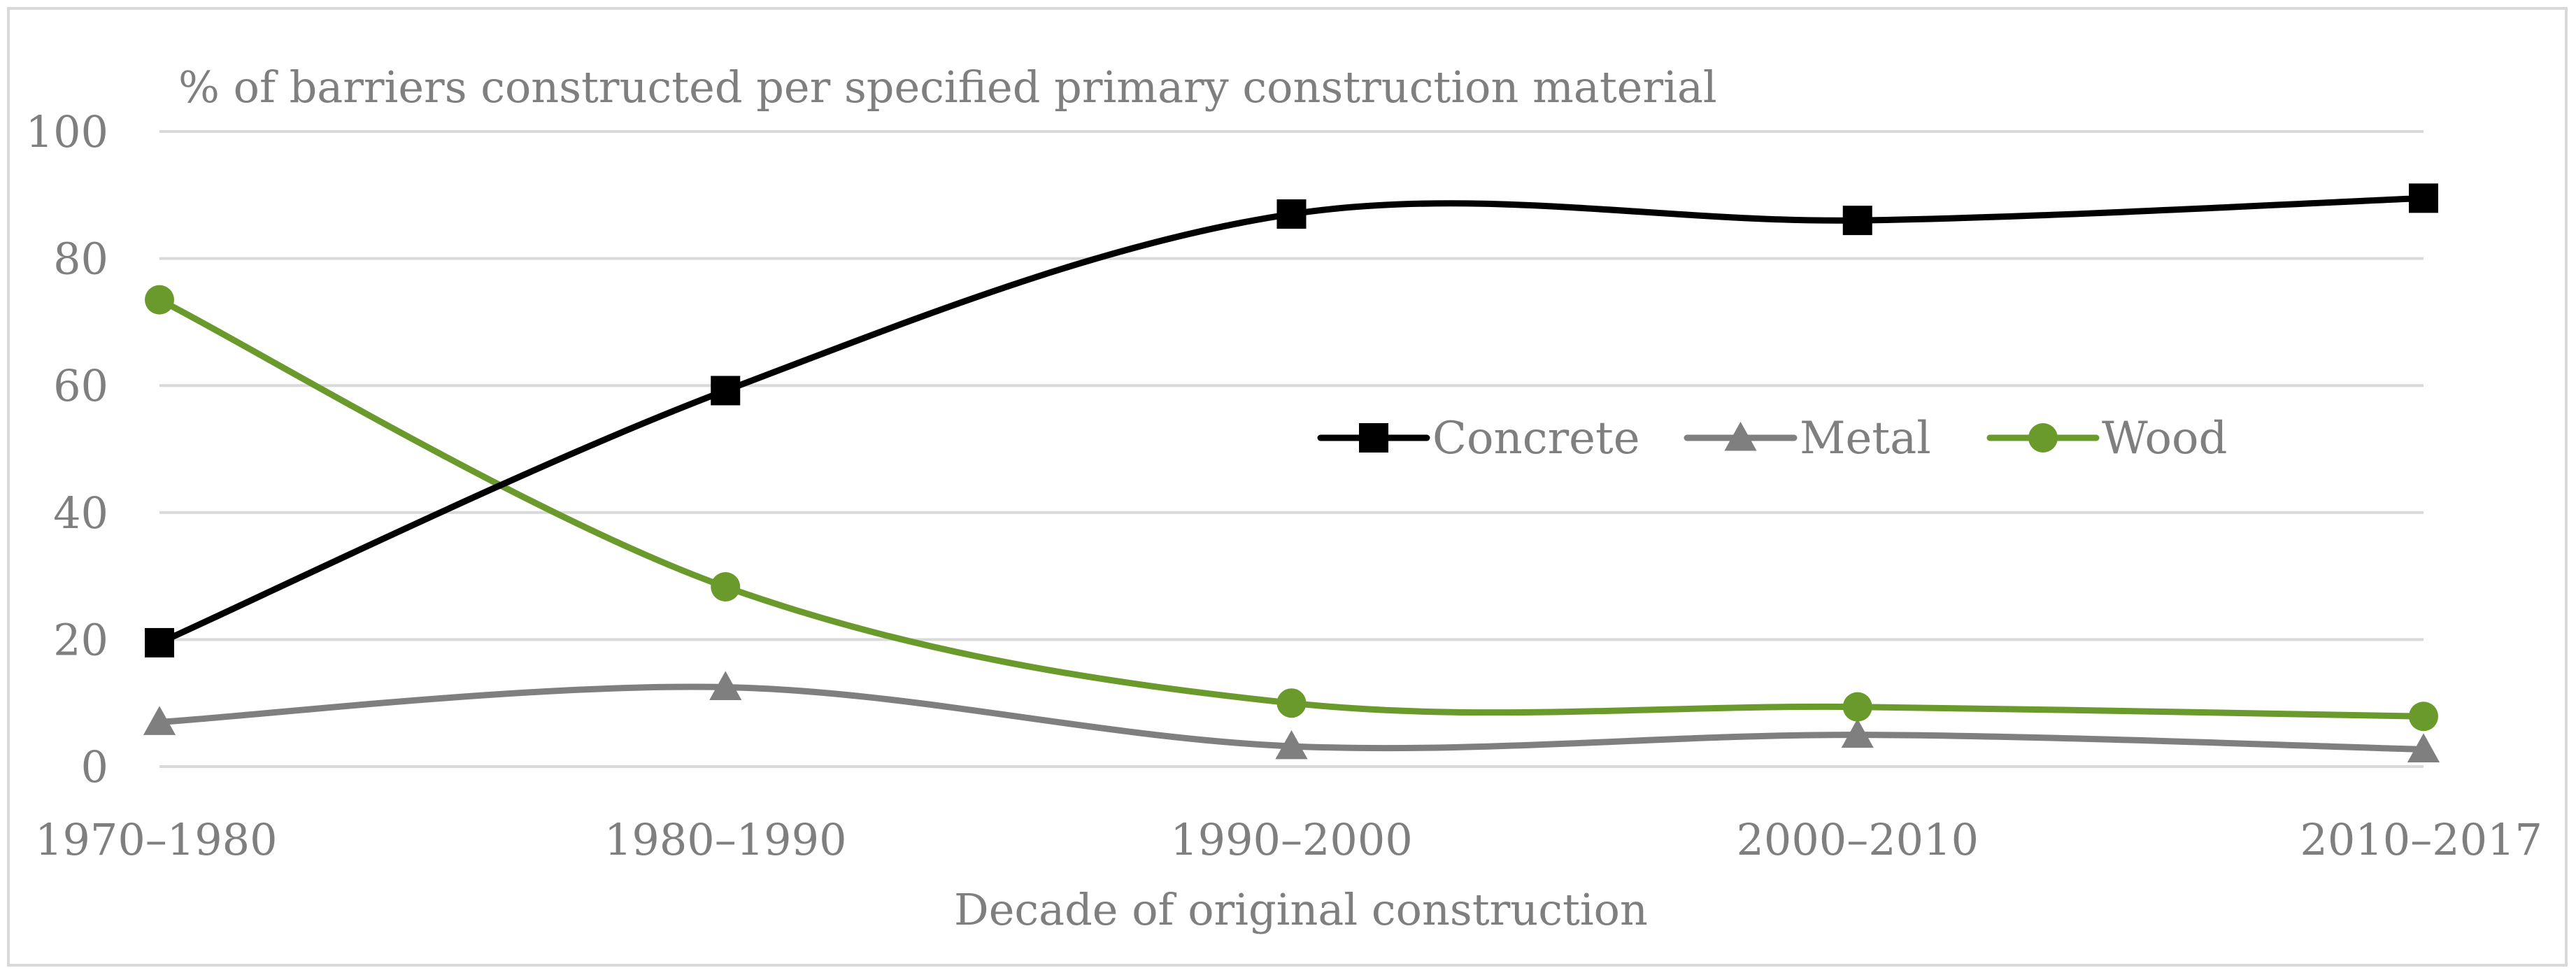 The width and height of the screenshot is (2576, 975). I want to click on legend-label-concrete: Concrete, so click(1536, 439).